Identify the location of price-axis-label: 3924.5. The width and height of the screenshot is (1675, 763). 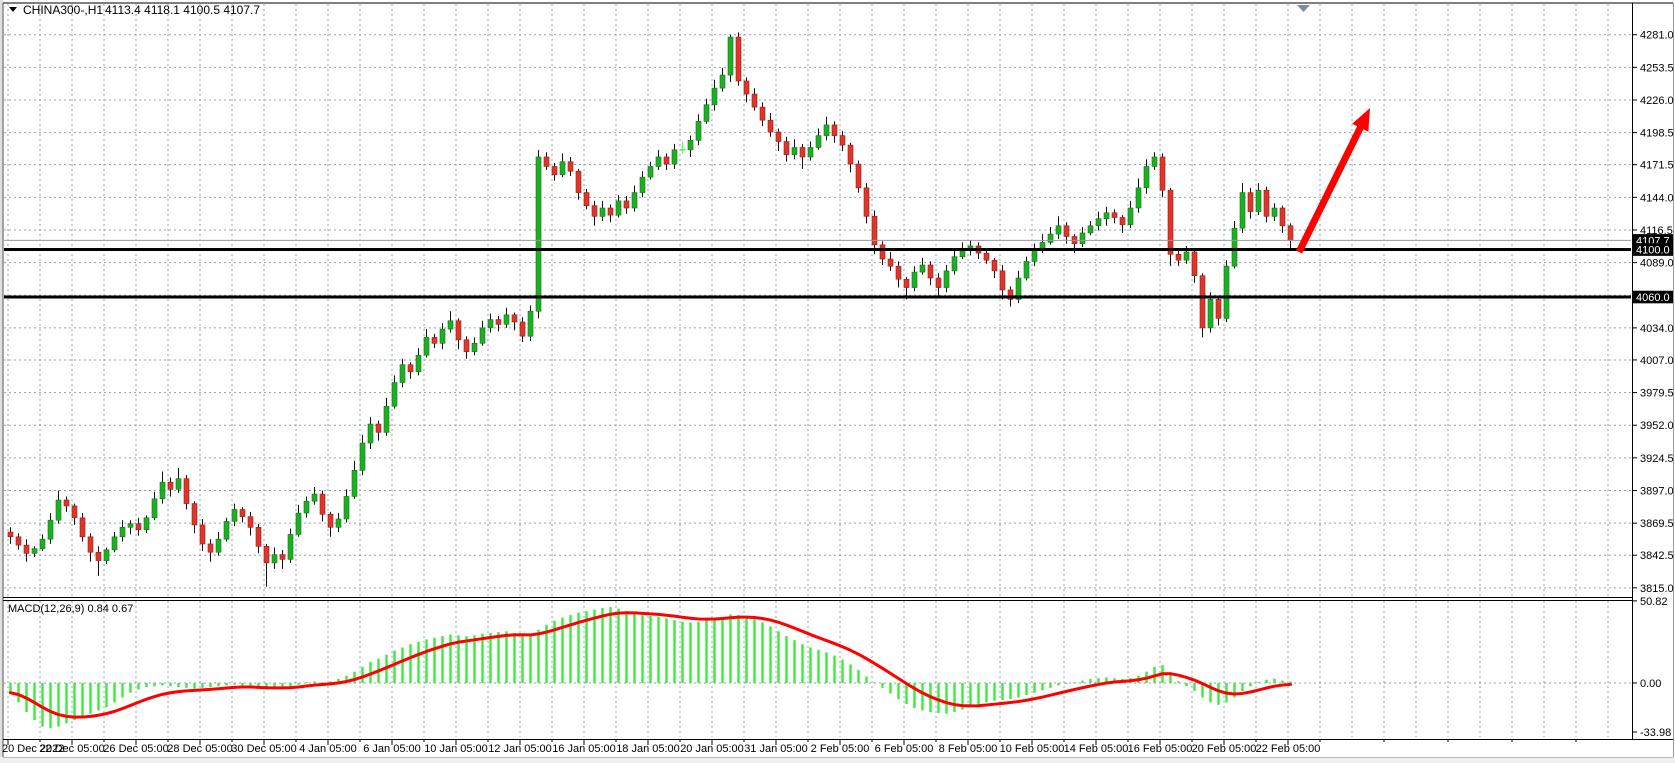
(1657, 459).